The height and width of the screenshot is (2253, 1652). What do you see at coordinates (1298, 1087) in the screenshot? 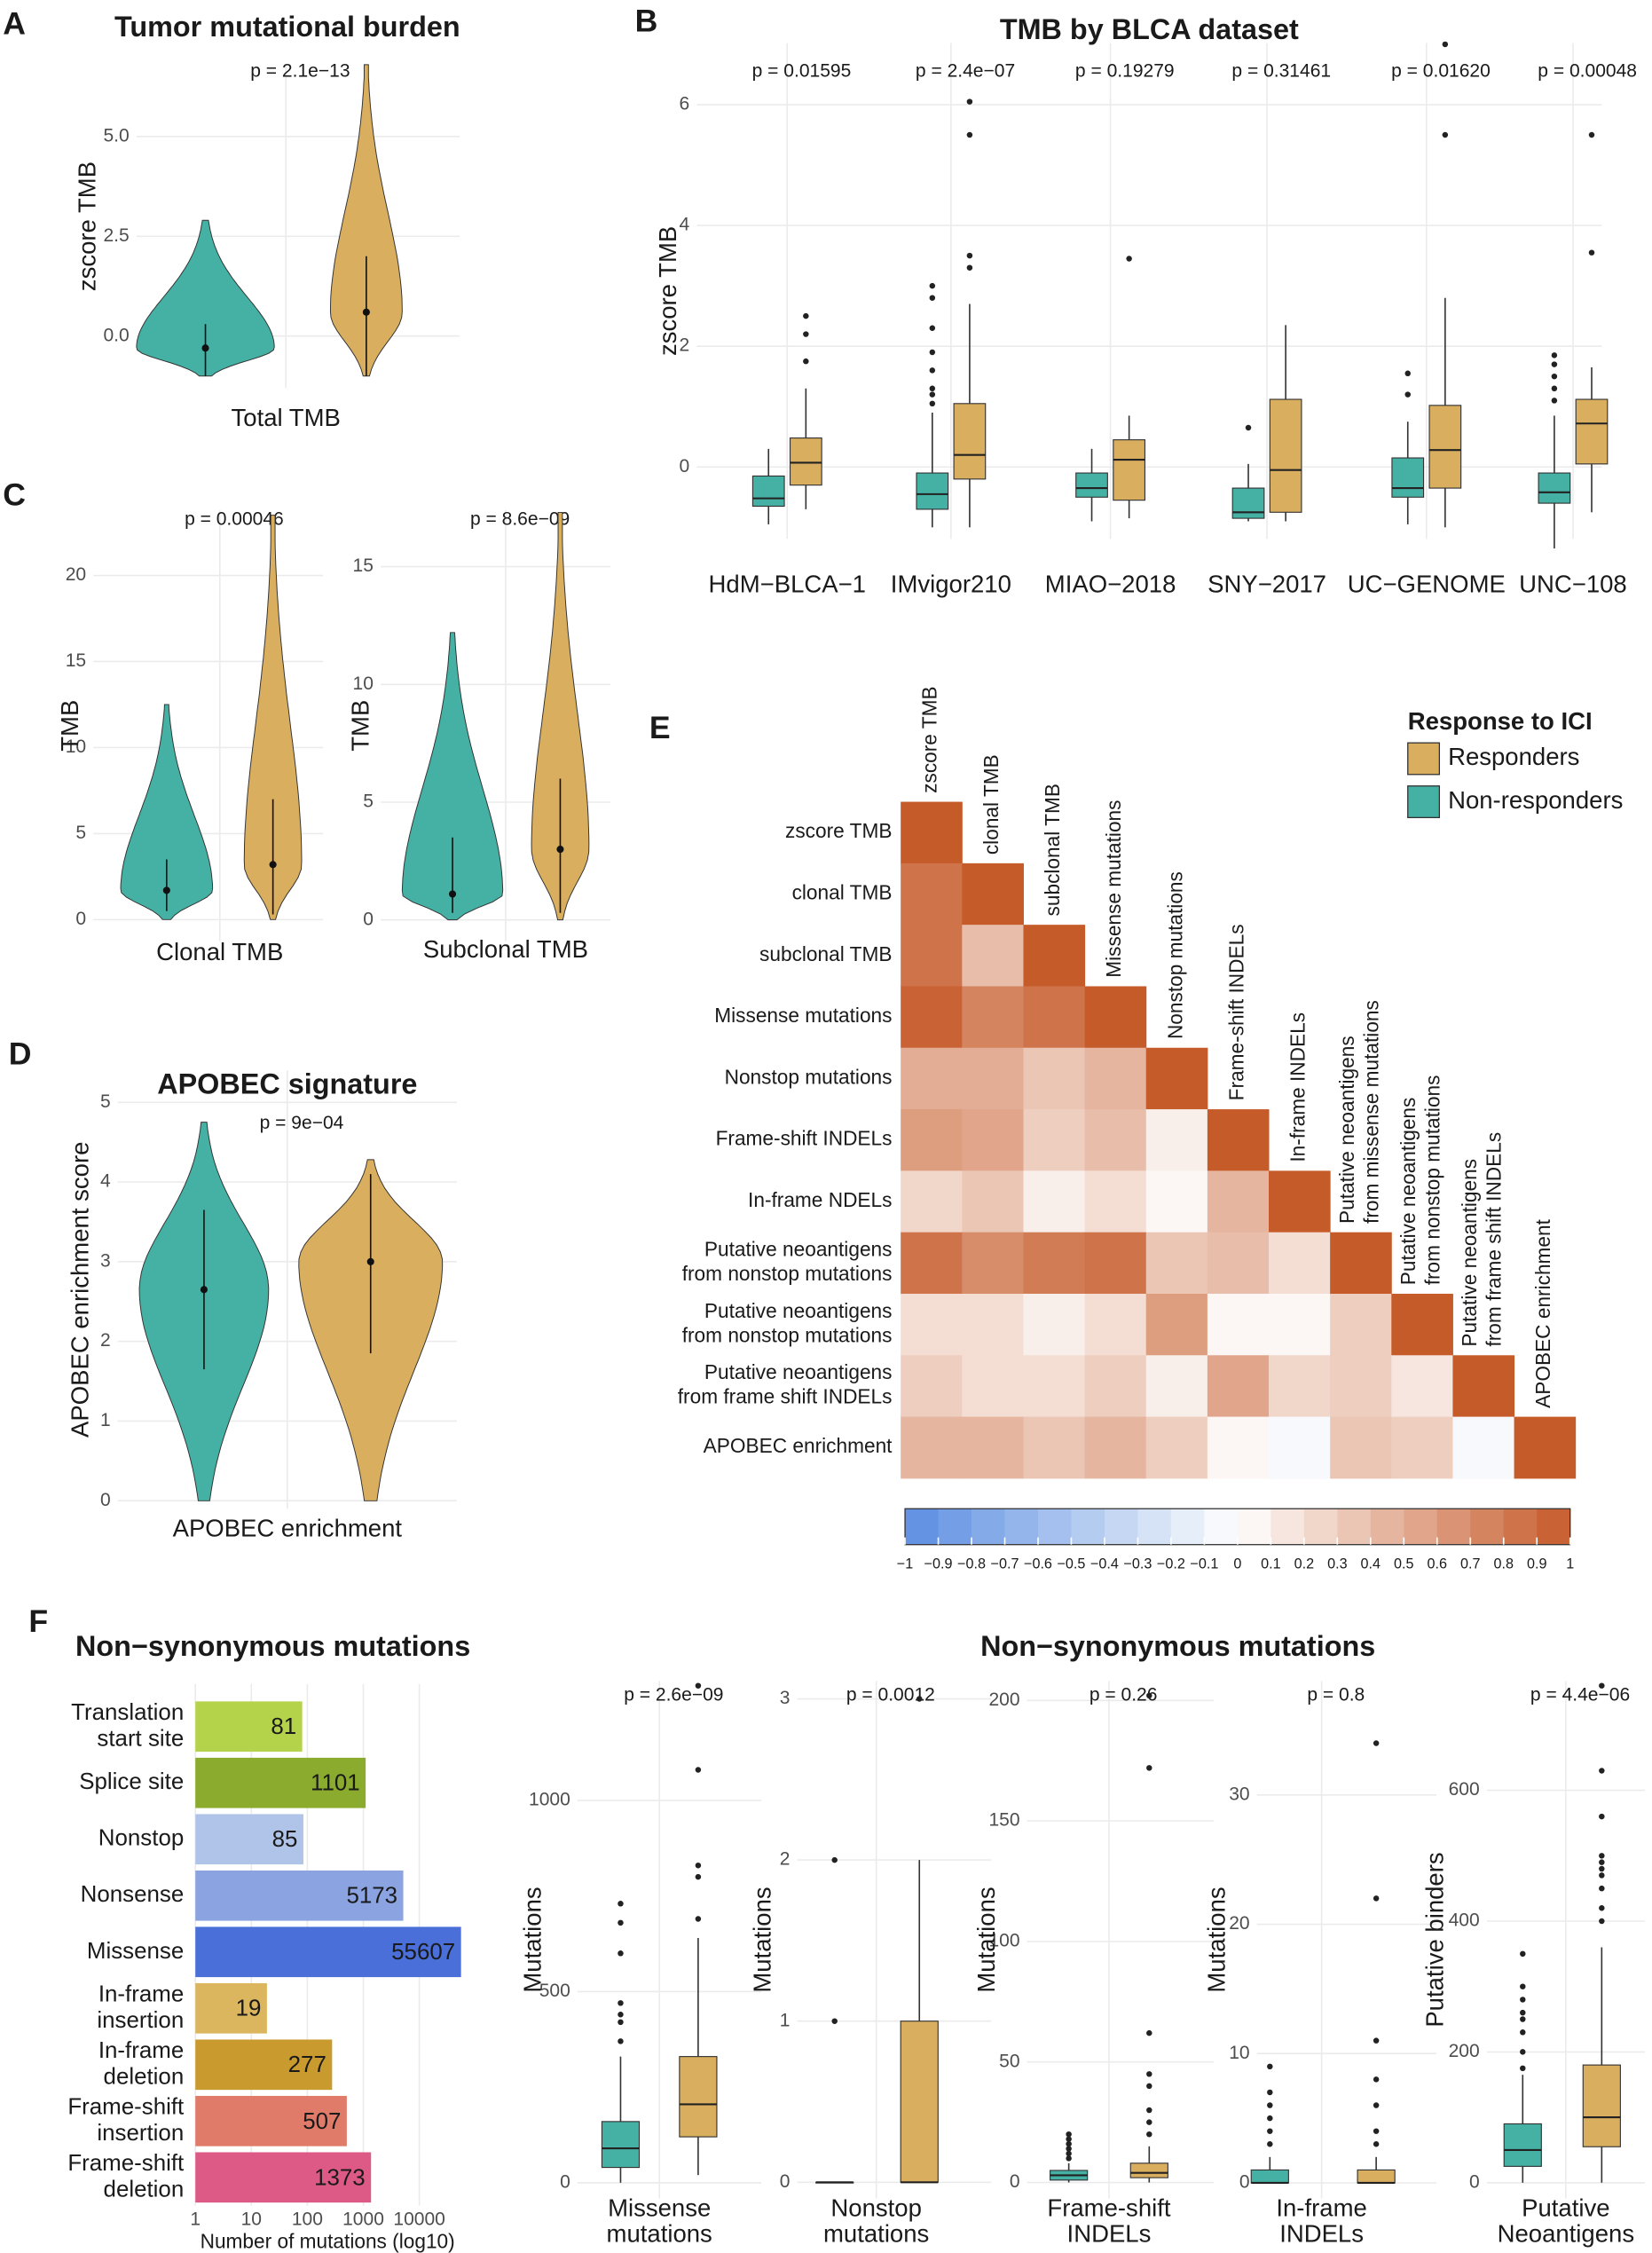
I see `column-label: In-frame INDELs` at bounding box center [1298, 1087].